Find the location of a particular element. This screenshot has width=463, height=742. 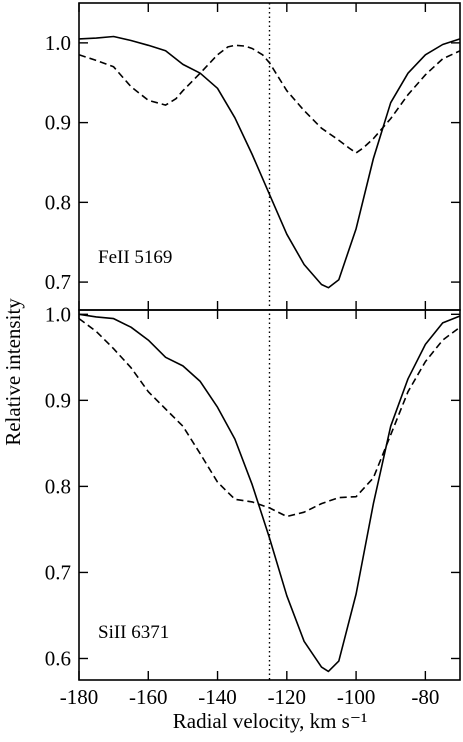

siii-6371-panel-label: SiII 6371 is located at coordinates (133, 632).